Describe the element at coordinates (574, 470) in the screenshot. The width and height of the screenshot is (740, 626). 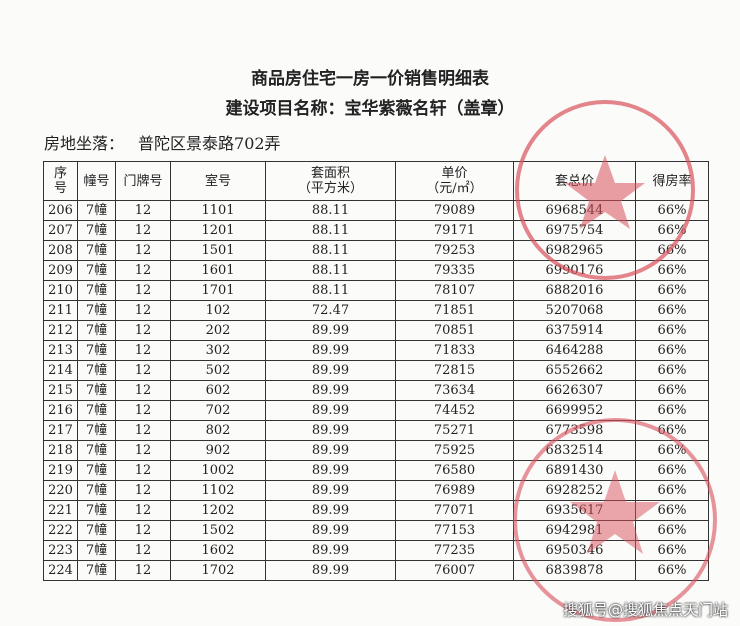
I see `table-cell: 6891430` at that location.